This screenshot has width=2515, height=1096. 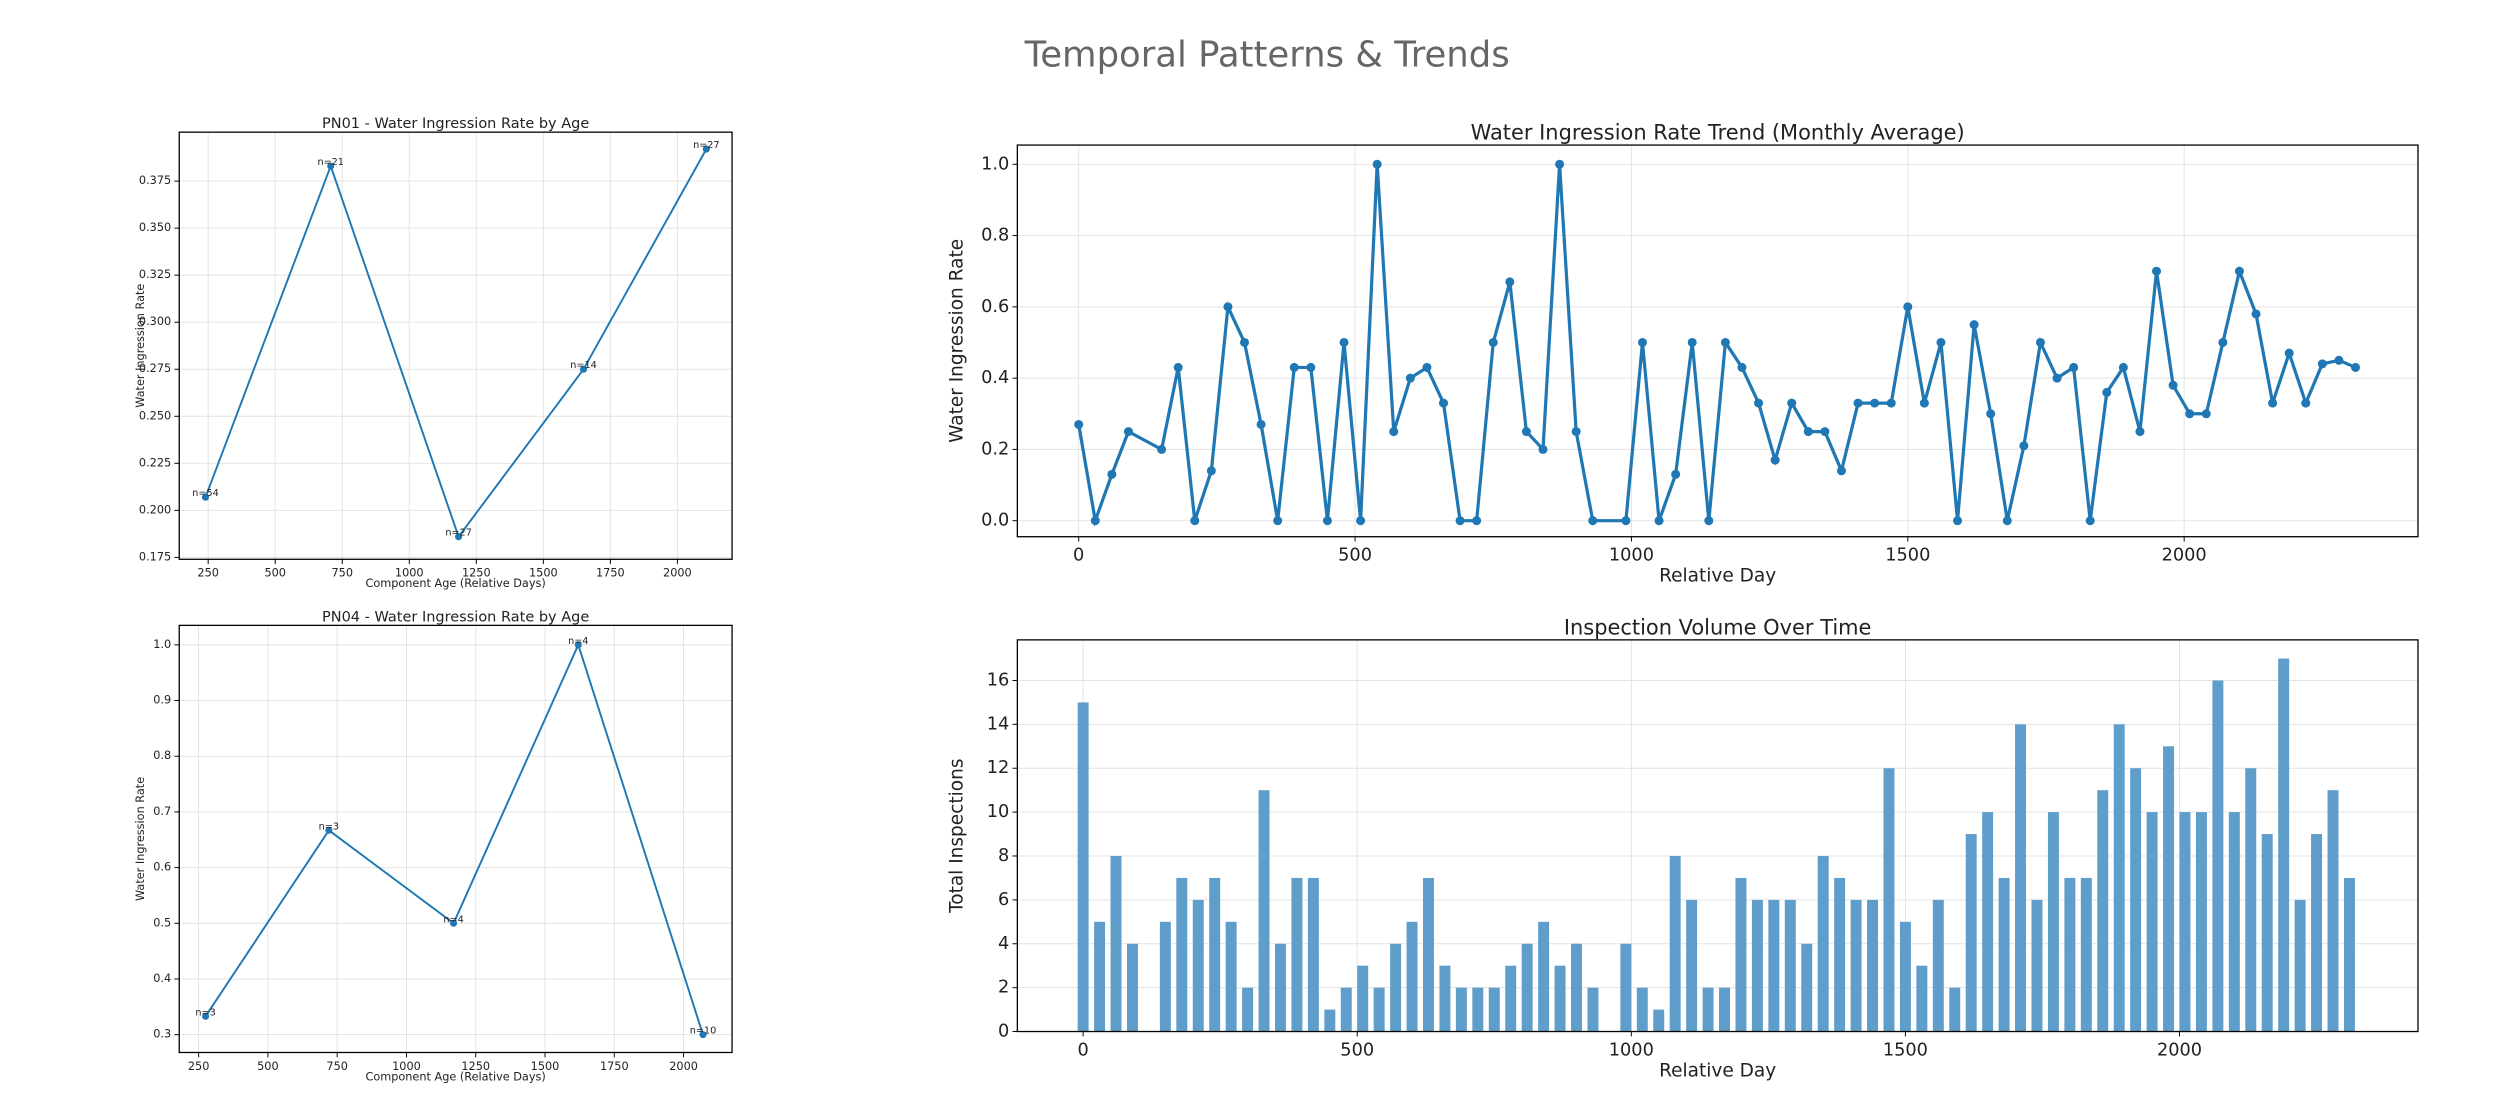 I want to click on y-tick-label: 0.250, so click(x=155, y=415).